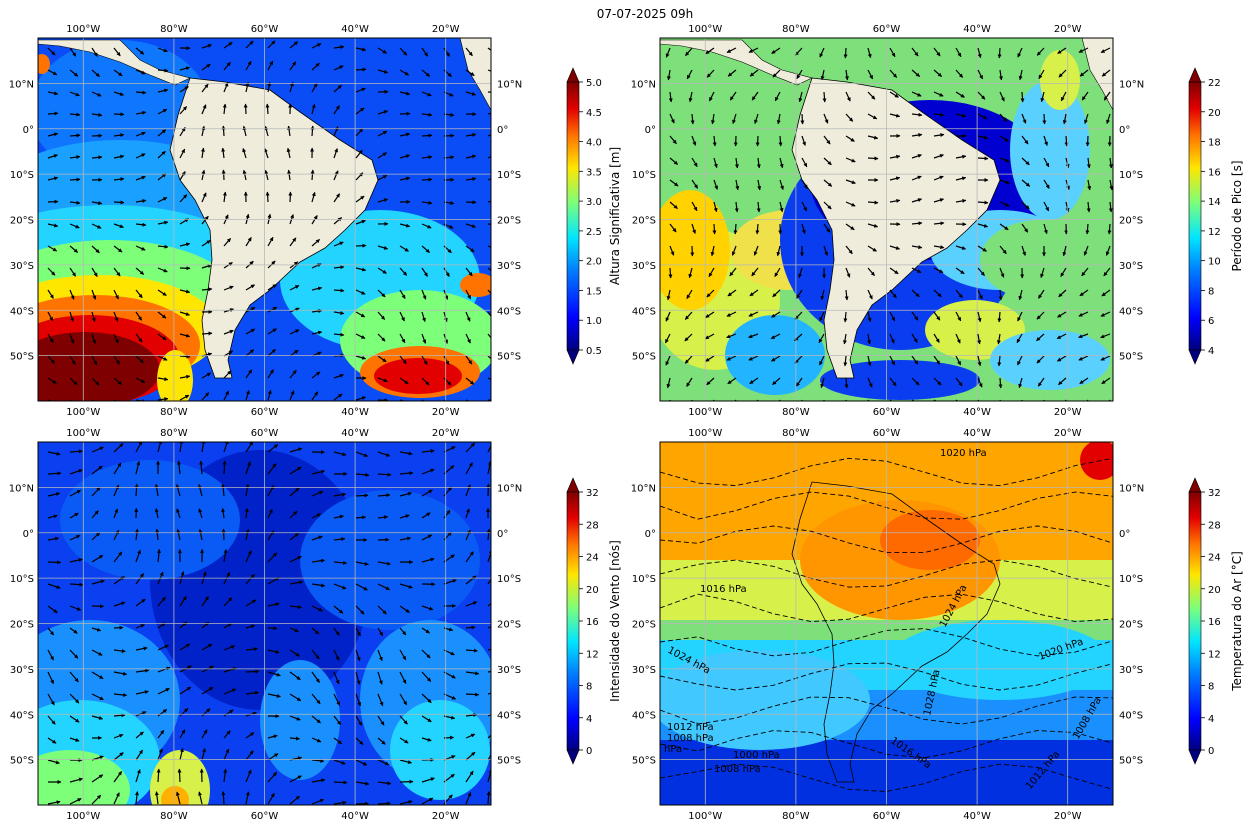  What do you see at coordinates (594, 321) in the screenshot?
I see `colorbar-tick-label: 1.0` at bounding box center [594, 321].